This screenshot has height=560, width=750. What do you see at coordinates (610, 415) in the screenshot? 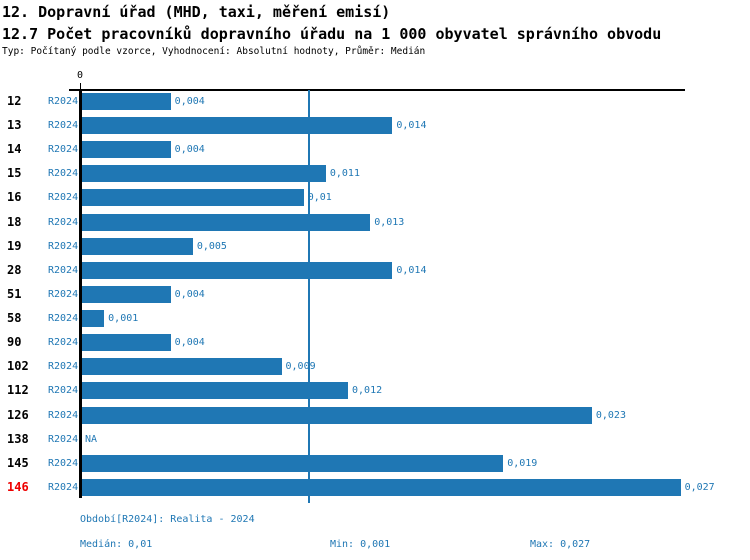
I see `bar-value-label: 0,023` at bounding box center [610, 415].